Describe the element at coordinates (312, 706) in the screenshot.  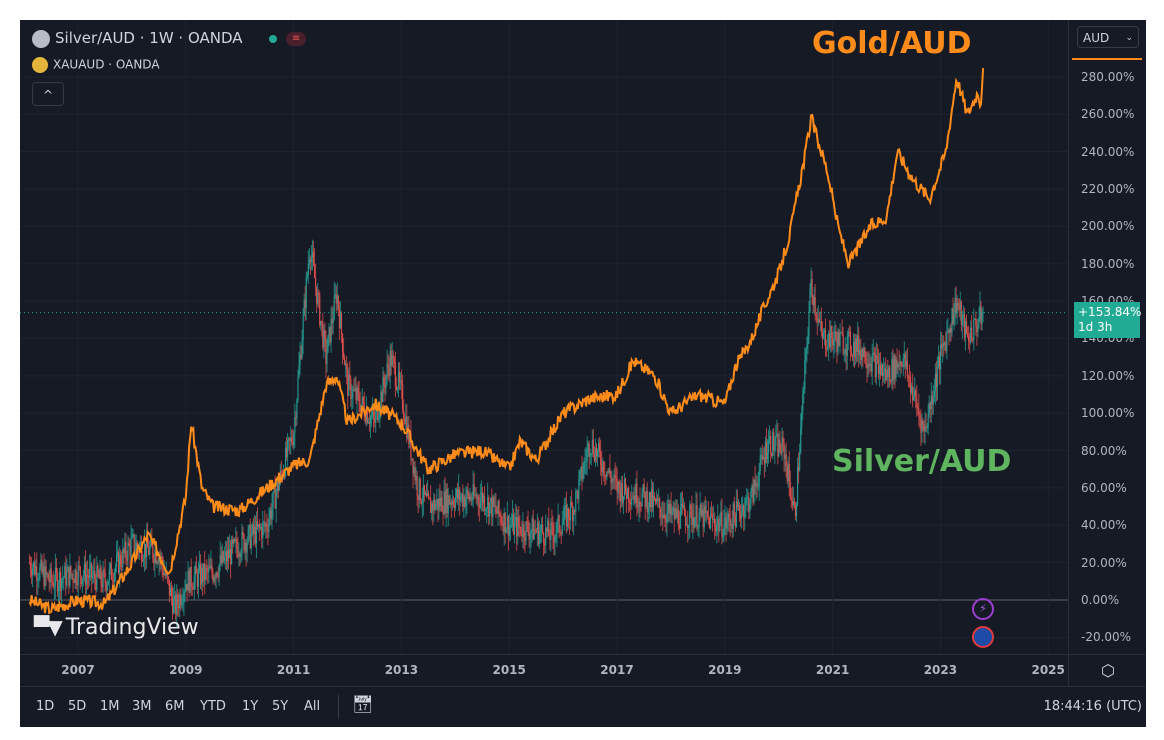
I see `range-button-all: All` at that location.